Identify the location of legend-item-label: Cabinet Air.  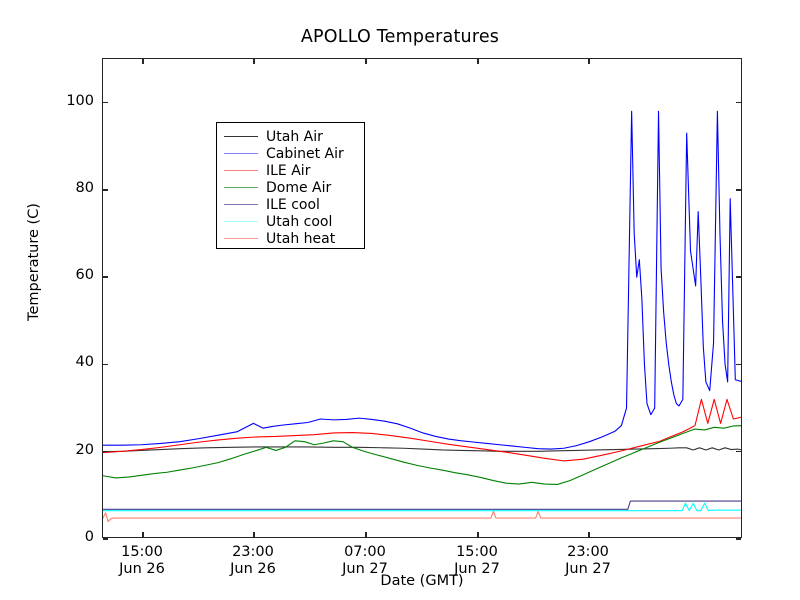
(305, 153).